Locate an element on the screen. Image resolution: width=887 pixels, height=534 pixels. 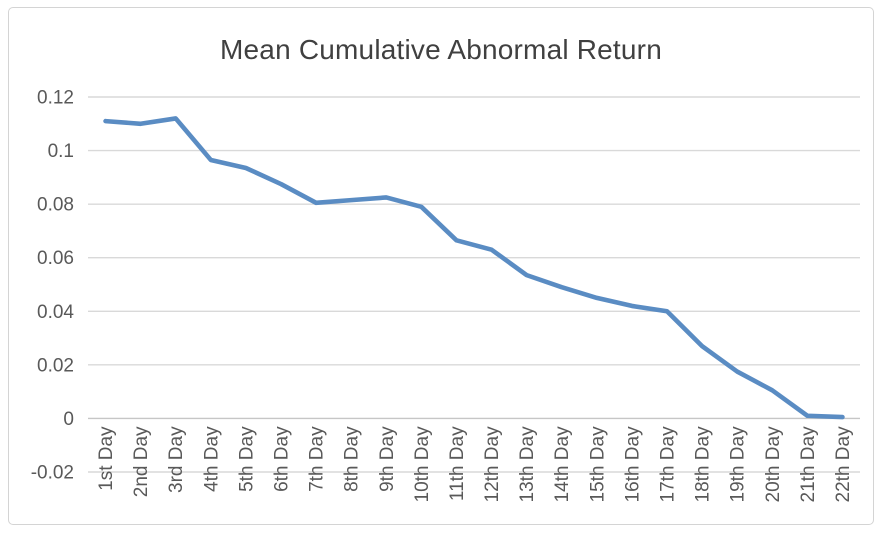
y-tick-label: 0.08 is located at coordinates (55, 205).